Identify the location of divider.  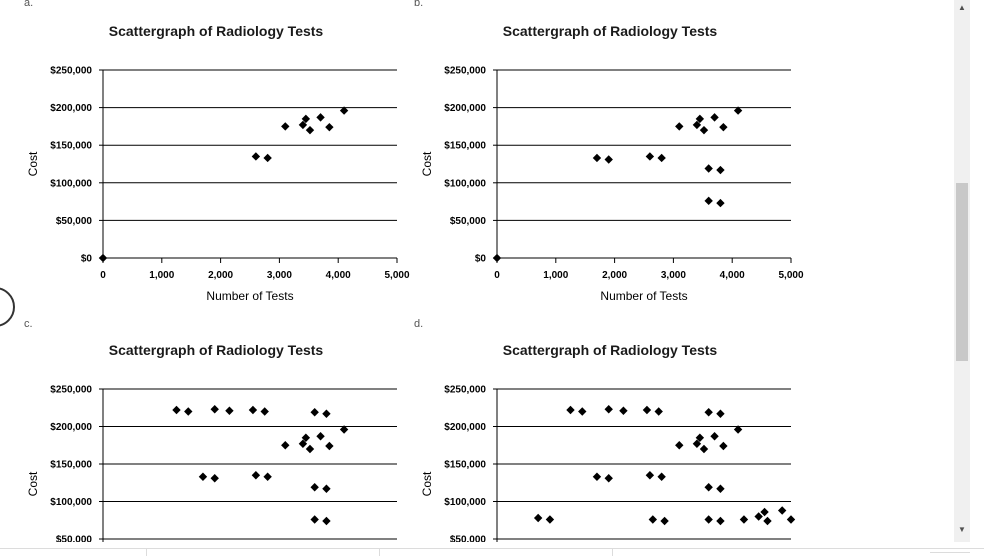
(492, 548).